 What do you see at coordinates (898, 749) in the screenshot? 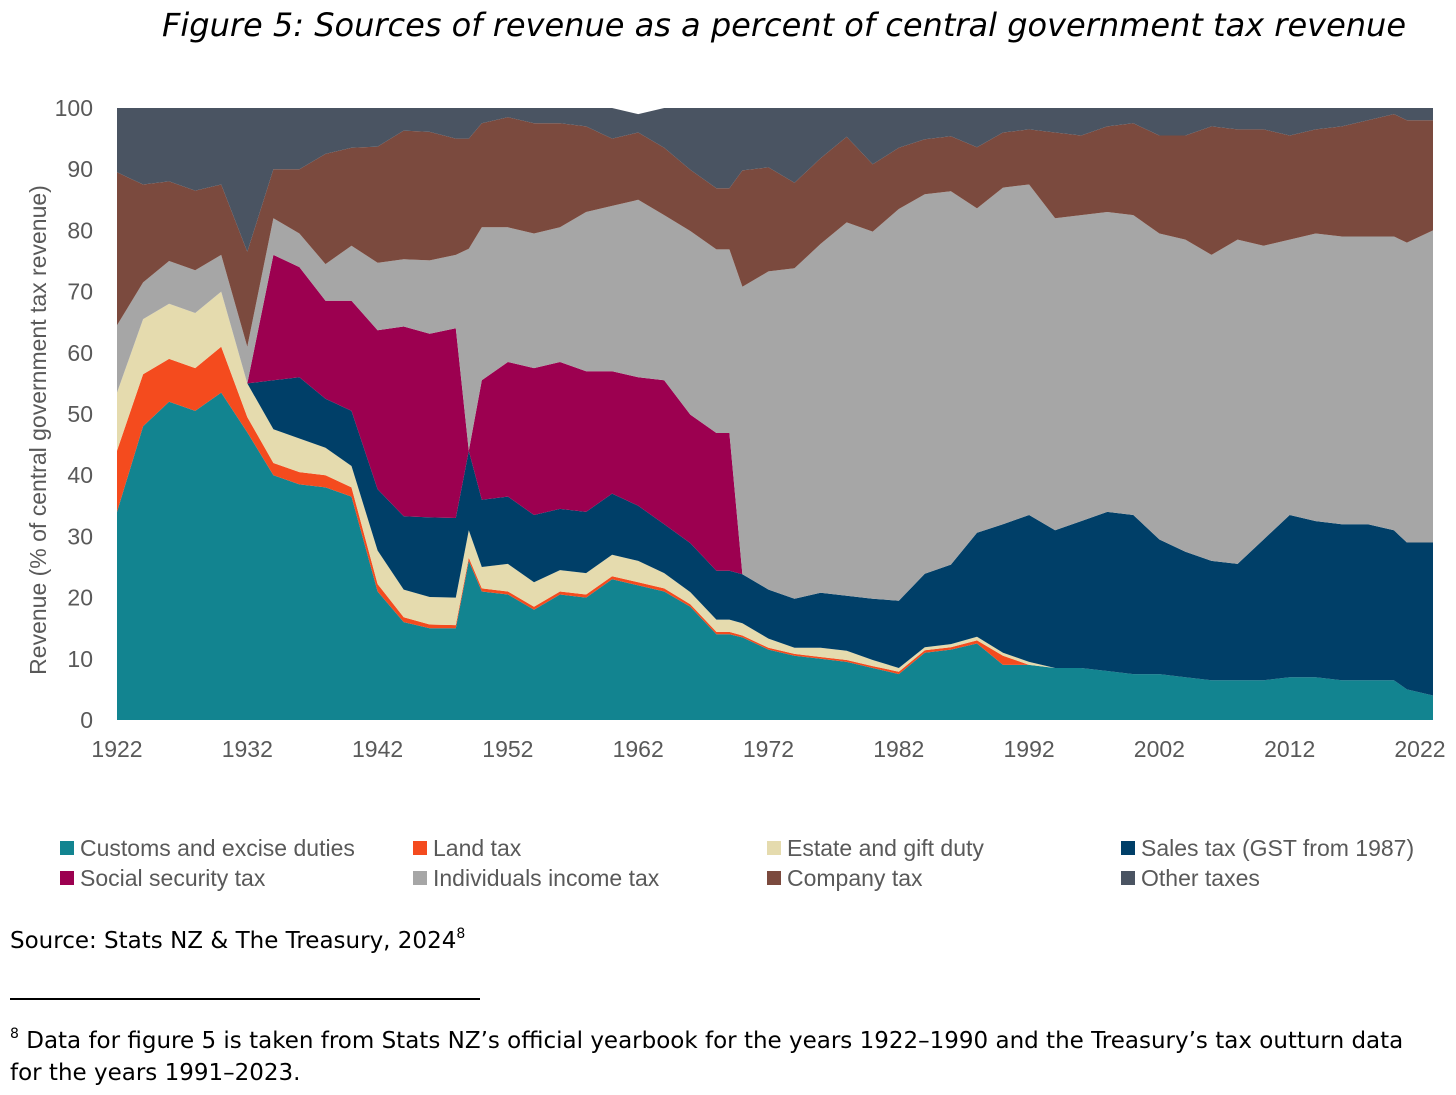
I see `x-tick-label: 1982` at bounding box center [898, 749].